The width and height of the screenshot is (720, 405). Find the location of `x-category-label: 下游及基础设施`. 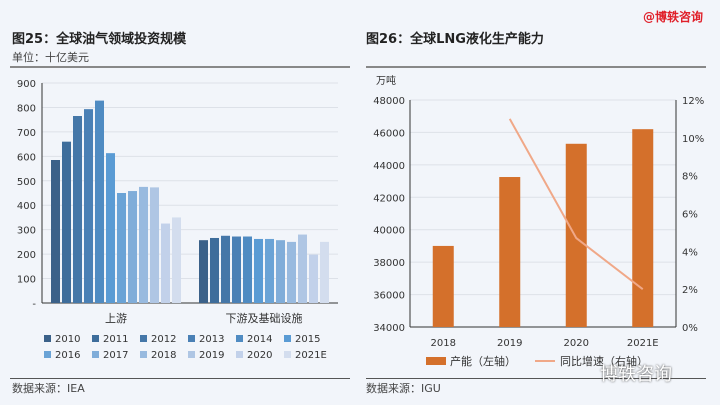

x-category-label: 下游及基础设施 is located at coordinates (264, 318).